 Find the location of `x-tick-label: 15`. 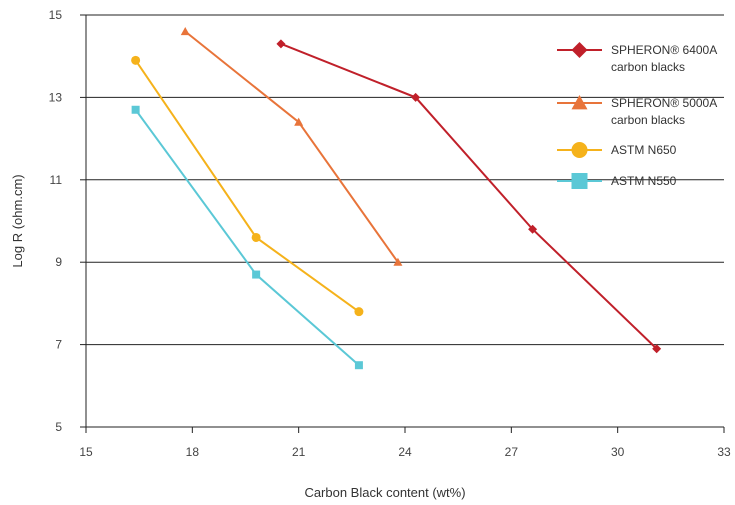

x-tick-label: 15 is located at coordinates (86, 452).